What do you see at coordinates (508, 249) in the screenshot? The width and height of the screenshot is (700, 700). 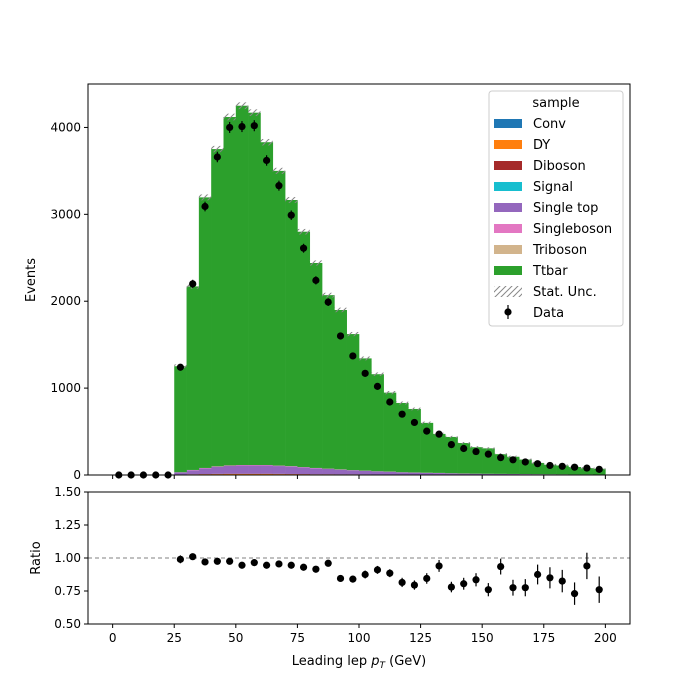 I see `legend-swatch-triboson` at bounding box center [508, 249].